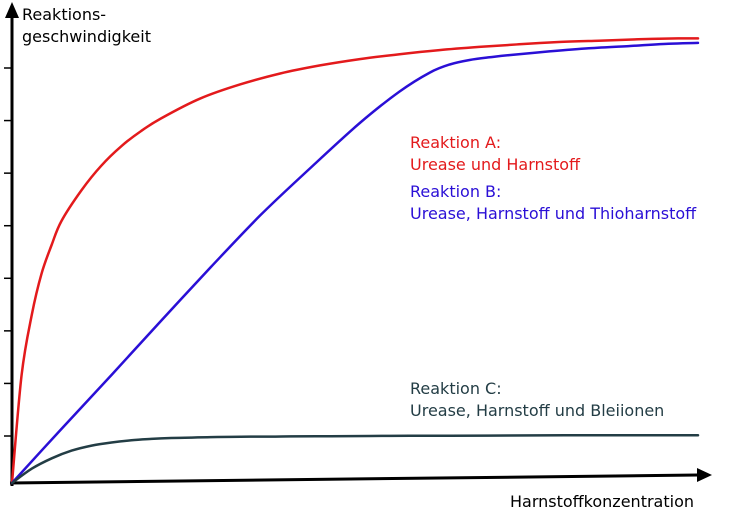  I want to click on x-axis-label: Harnstoffkonzentration, so click(602, 500).